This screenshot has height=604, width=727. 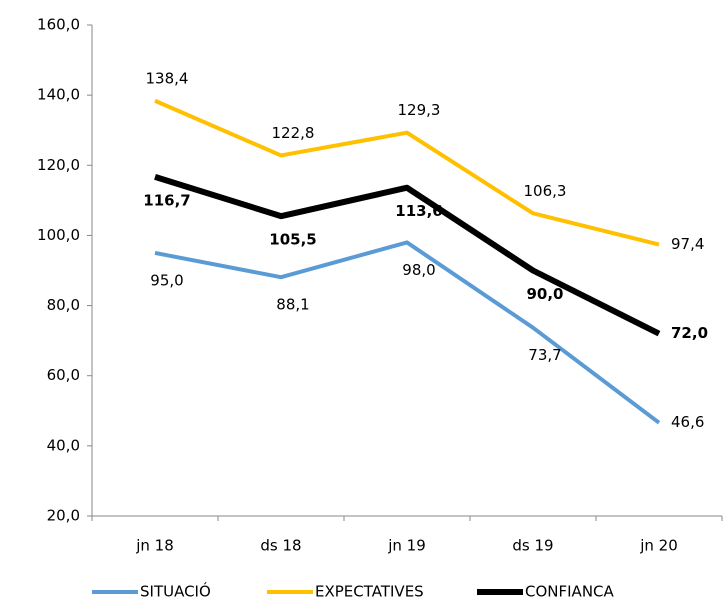 What do you see at coordinates (58, 25) in the screenshot?
I see `y-tick-label: 160,0` at bounding box center [58, 25].